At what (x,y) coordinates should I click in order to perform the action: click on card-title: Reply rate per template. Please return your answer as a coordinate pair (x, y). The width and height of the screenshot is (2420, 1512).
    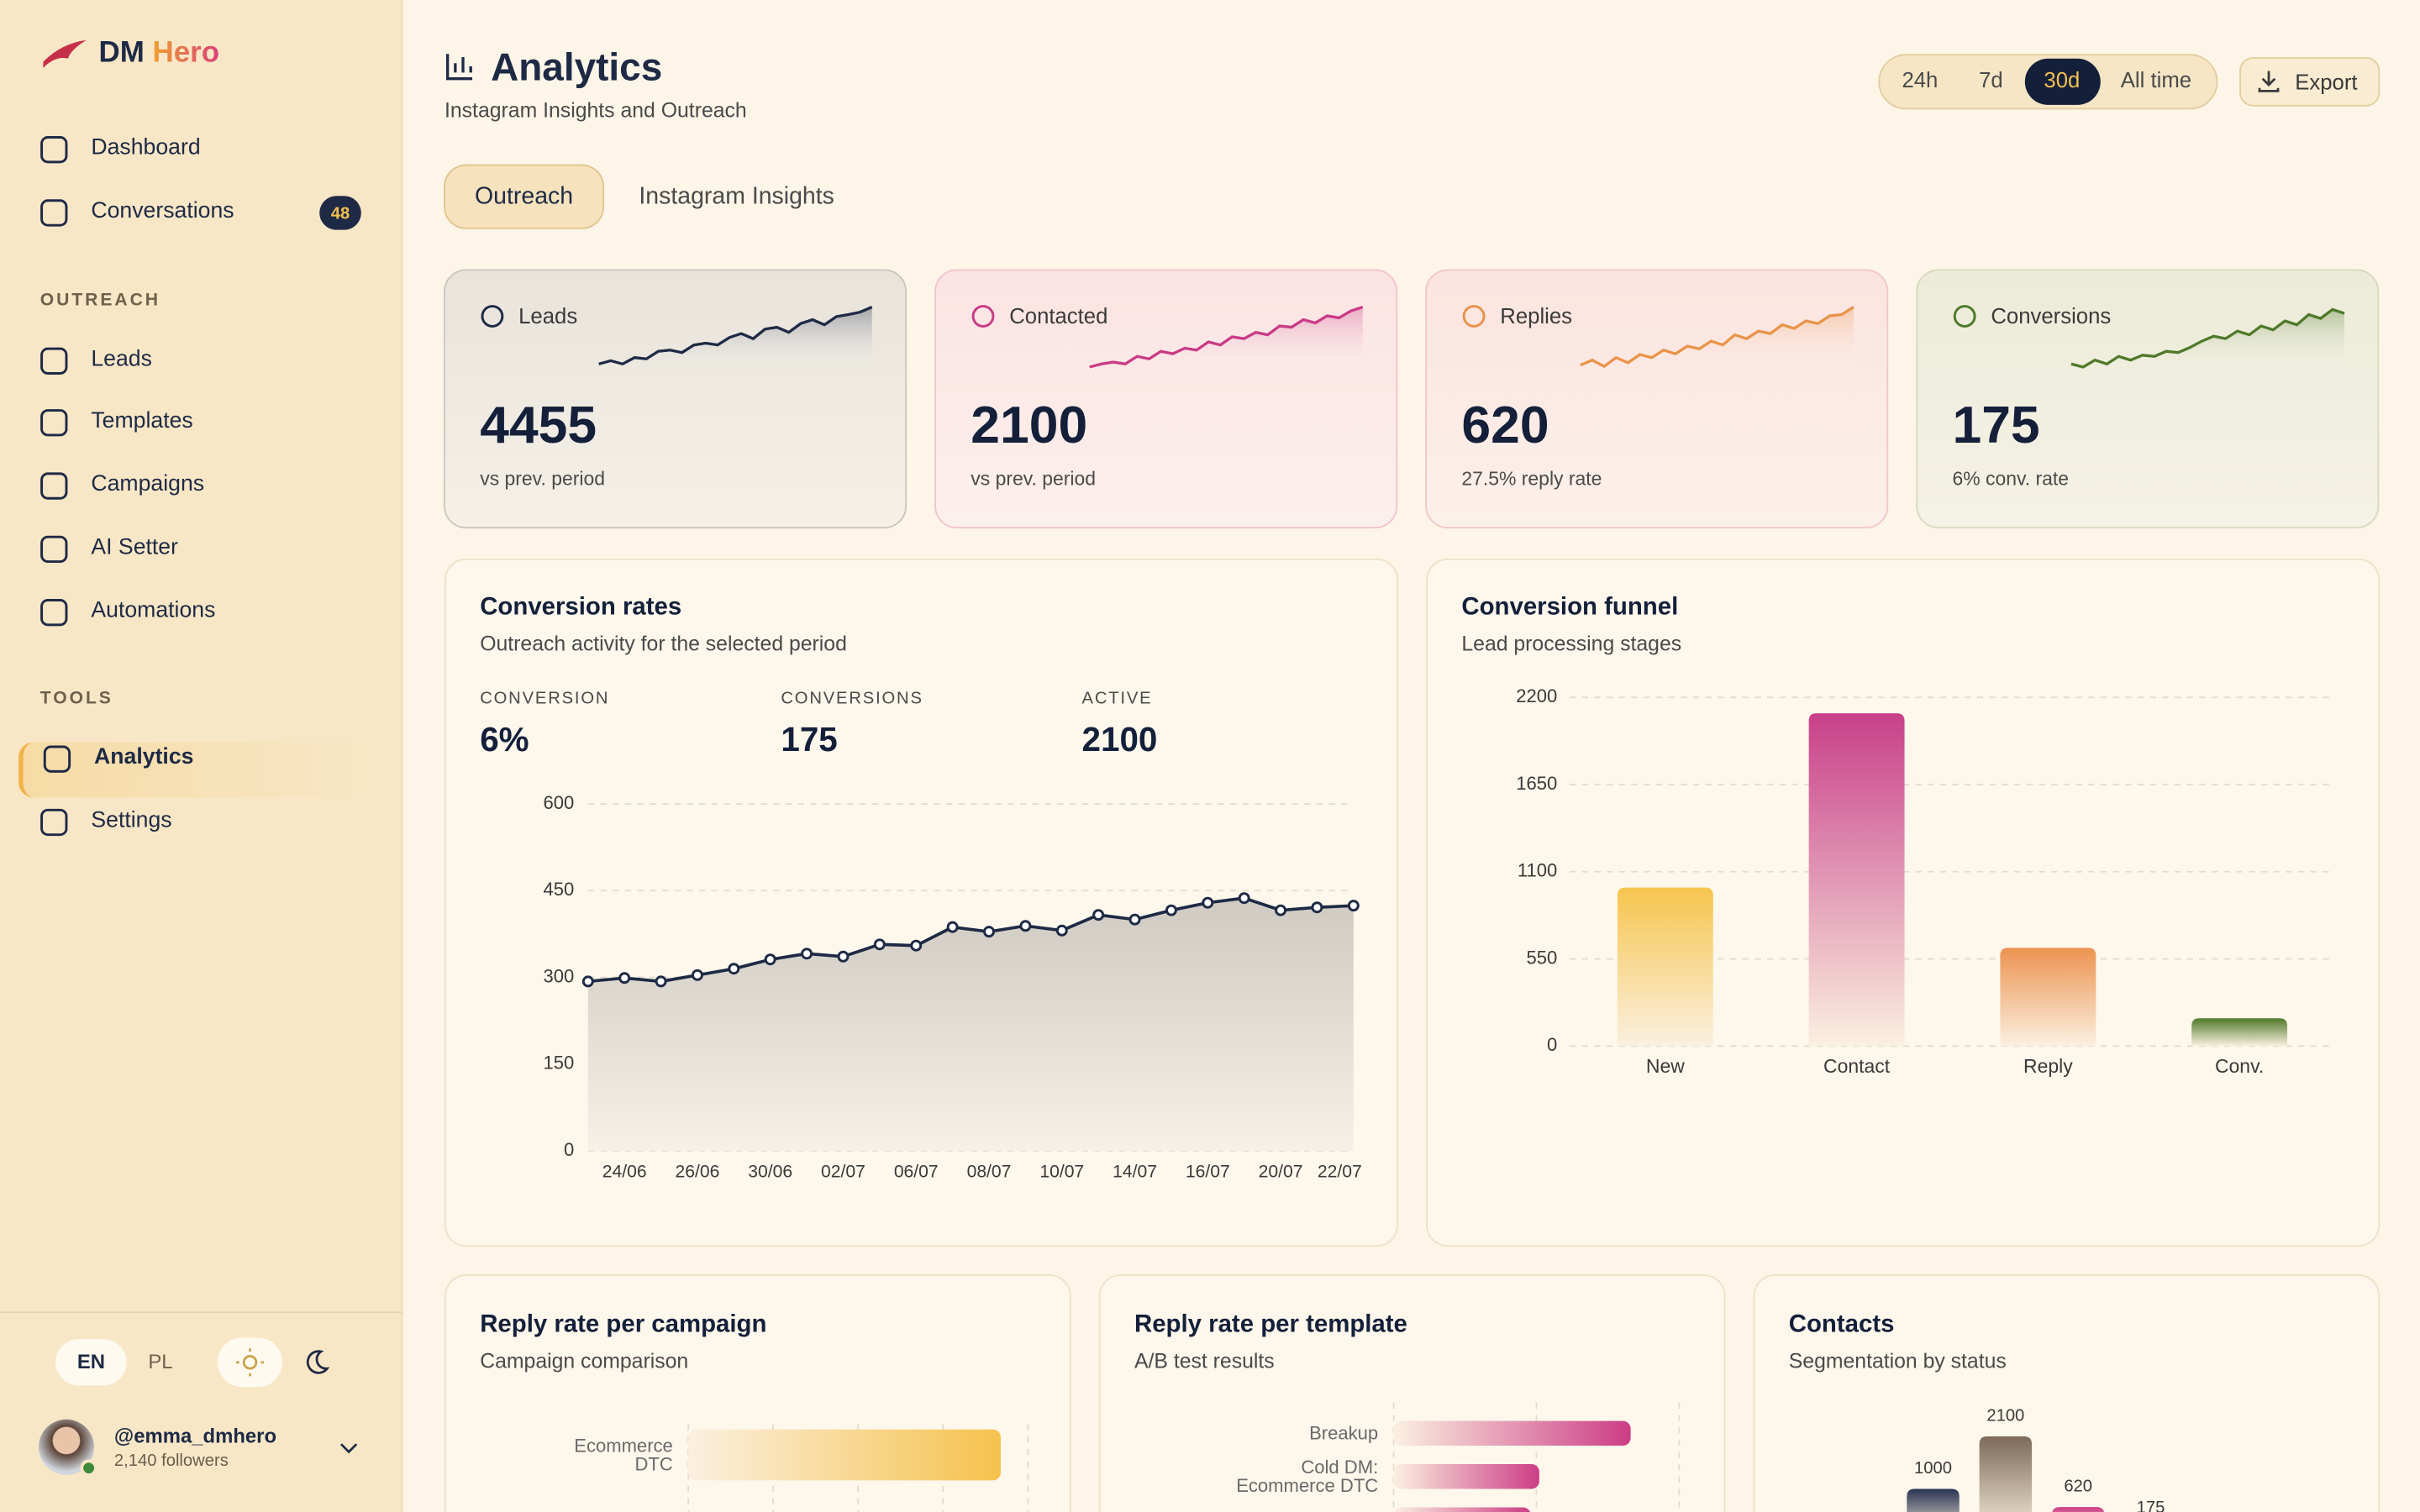
    Looking at the image, I should click on (1270, 1324).